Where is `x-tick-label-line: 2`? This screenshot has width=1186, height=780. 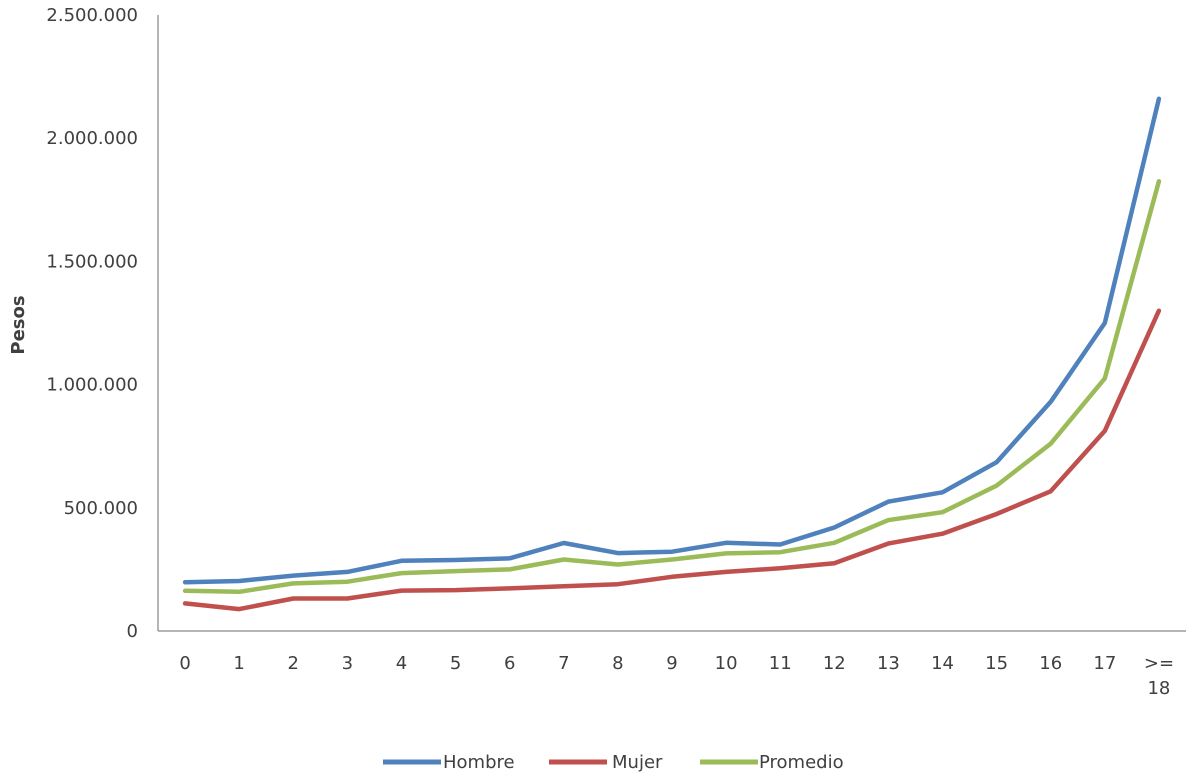
x-tick-label-line: 2 is located at coordinates (293, 663).